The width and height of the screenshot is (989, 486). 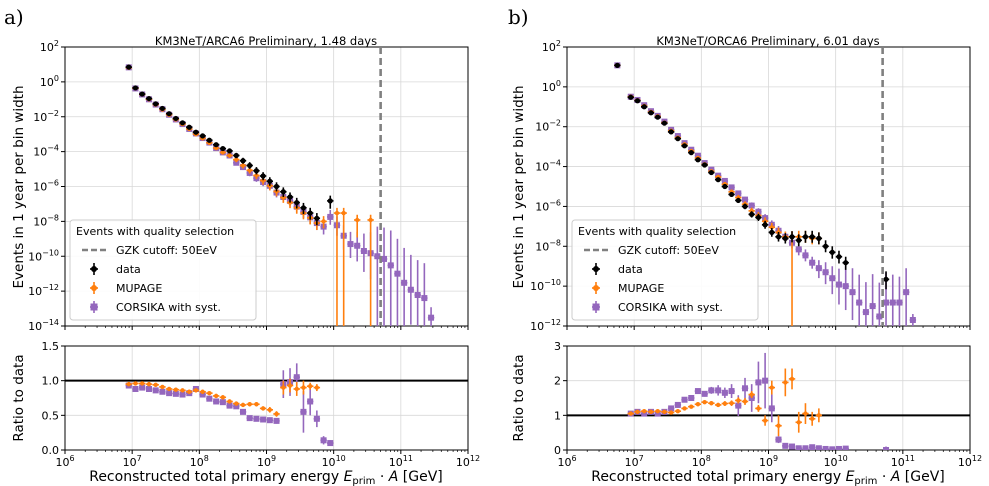 I want to click on y-tick-label: 10², so click(x=49, y=46).